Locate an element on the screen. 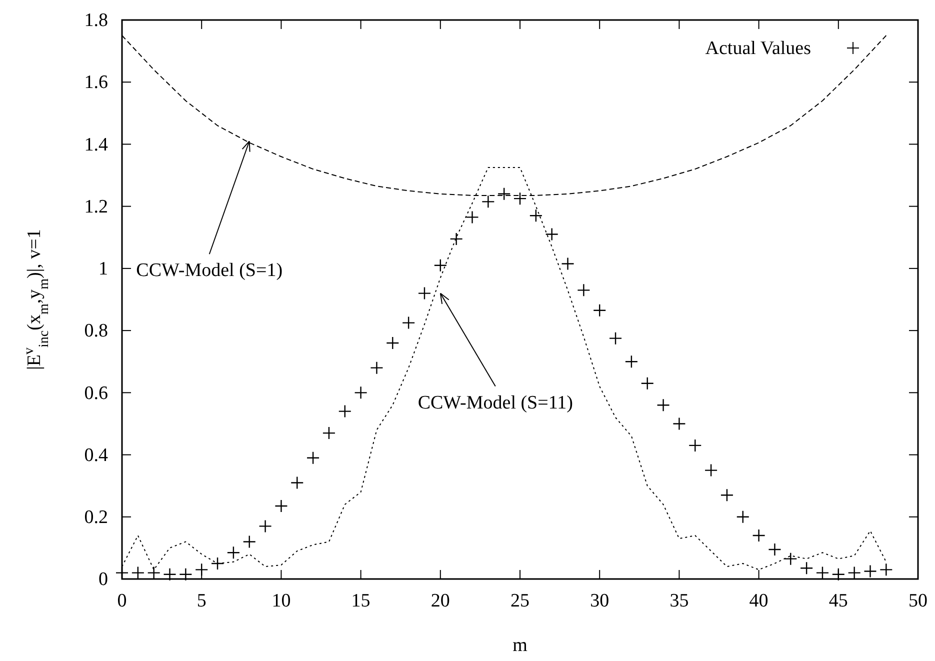  y-tick-label: 1.4 is located at coordinates (96, 145).